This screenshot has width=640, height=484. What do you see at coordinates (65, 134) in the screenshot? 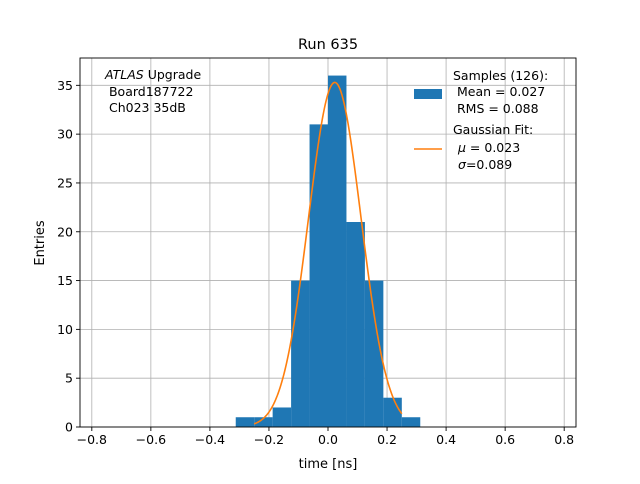
I see `y-tick-label: 30` at bounding box center [65, 134].